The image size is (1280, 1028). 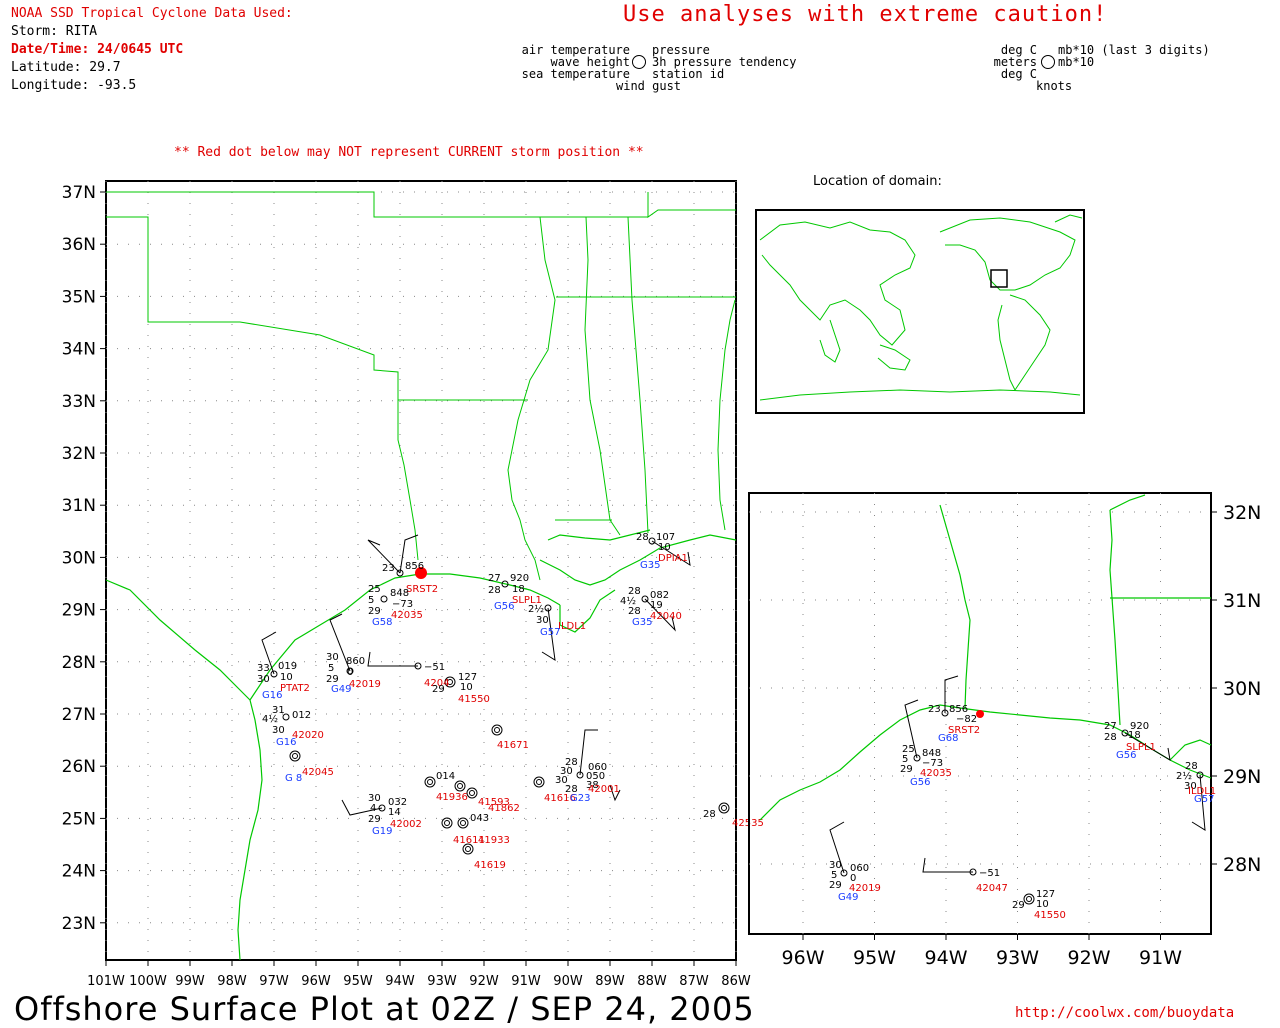 I want to click on lat-tick-label: 23N, so click(x=79, y=924).